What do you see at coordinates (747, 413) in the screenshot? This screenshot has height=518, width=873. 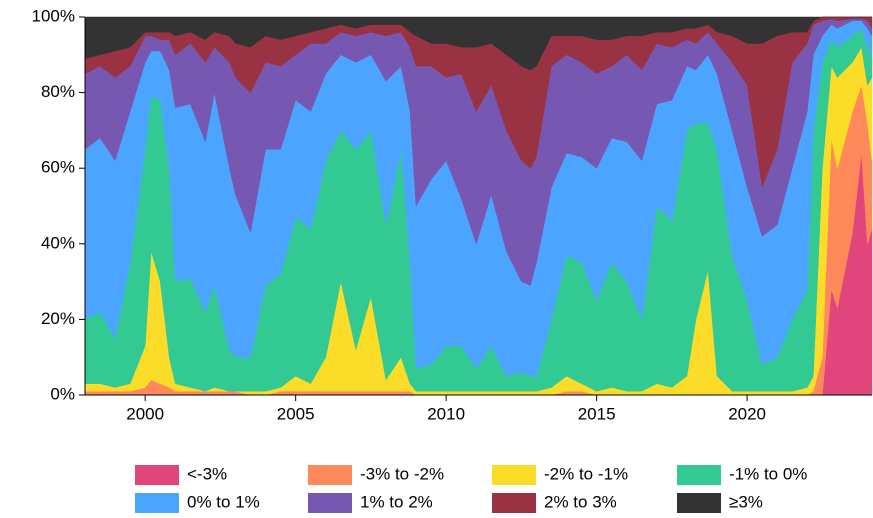 I see `x-tick-label: 2020` at bounding box center [747, 413].